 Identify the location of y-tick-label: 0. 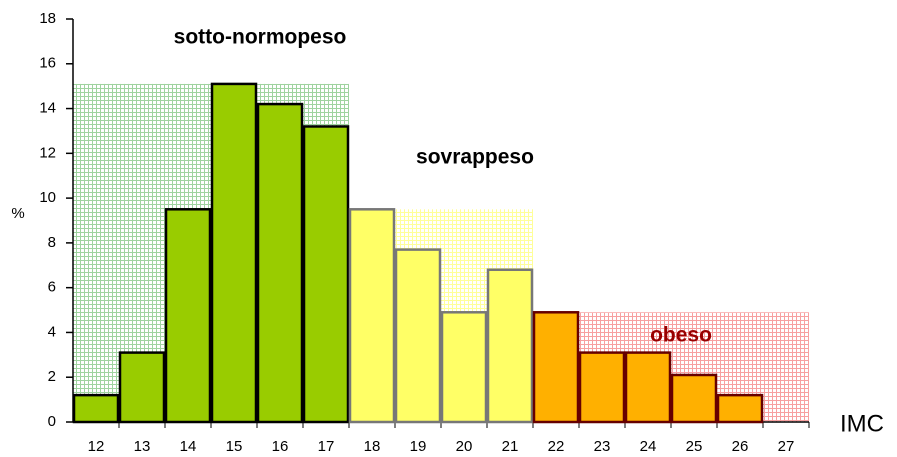
(52, 421).